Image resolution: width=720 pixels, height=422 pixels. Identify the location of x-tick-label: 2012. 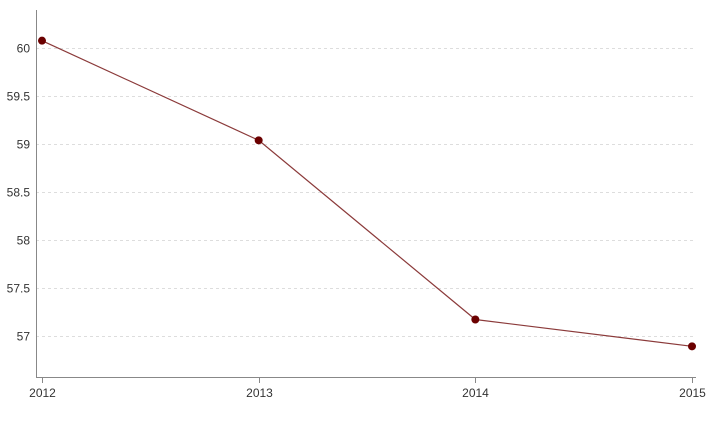
(42, 393).